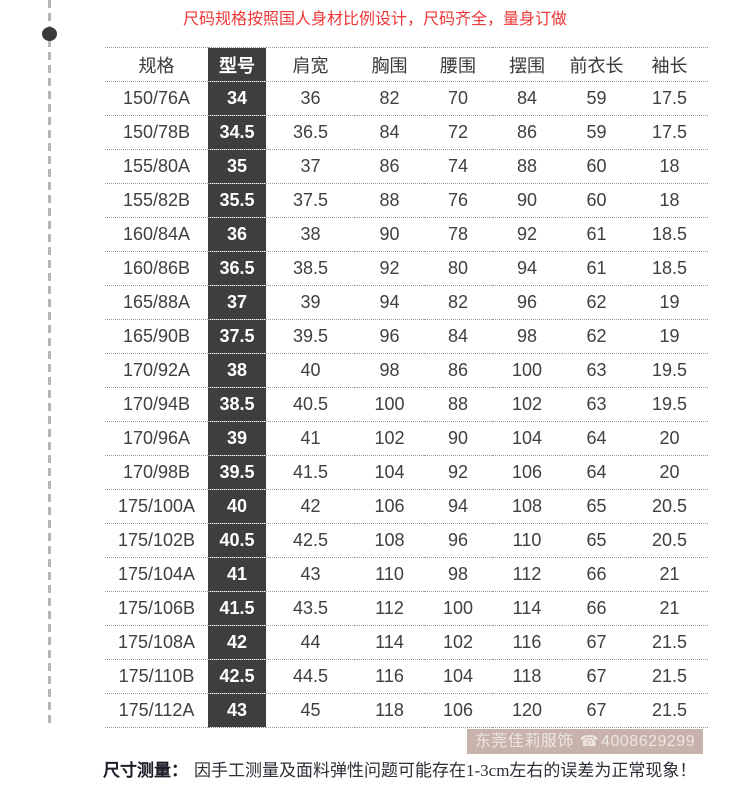 This screenshot has width=750, height=793. I want to click on table-row: 170/98B 39.5 41.5 104 92 106 64 20, so click(406, 472).